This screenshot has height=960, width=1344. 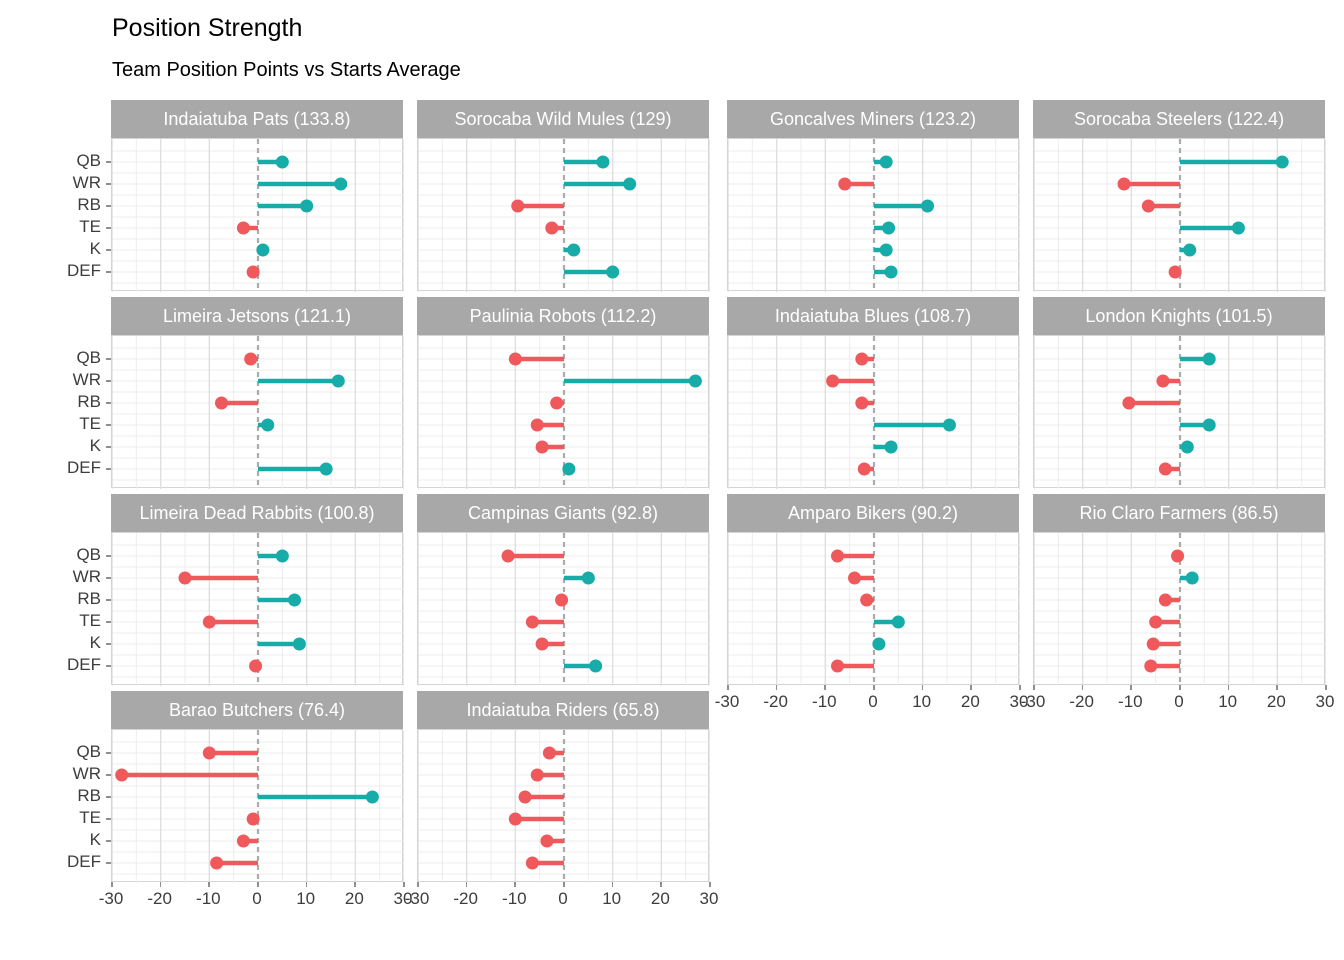 What do you see at coordinates (922, 701) in the screenshot?
I see `x-tick-label: 10` at bounding box center [922, 701].